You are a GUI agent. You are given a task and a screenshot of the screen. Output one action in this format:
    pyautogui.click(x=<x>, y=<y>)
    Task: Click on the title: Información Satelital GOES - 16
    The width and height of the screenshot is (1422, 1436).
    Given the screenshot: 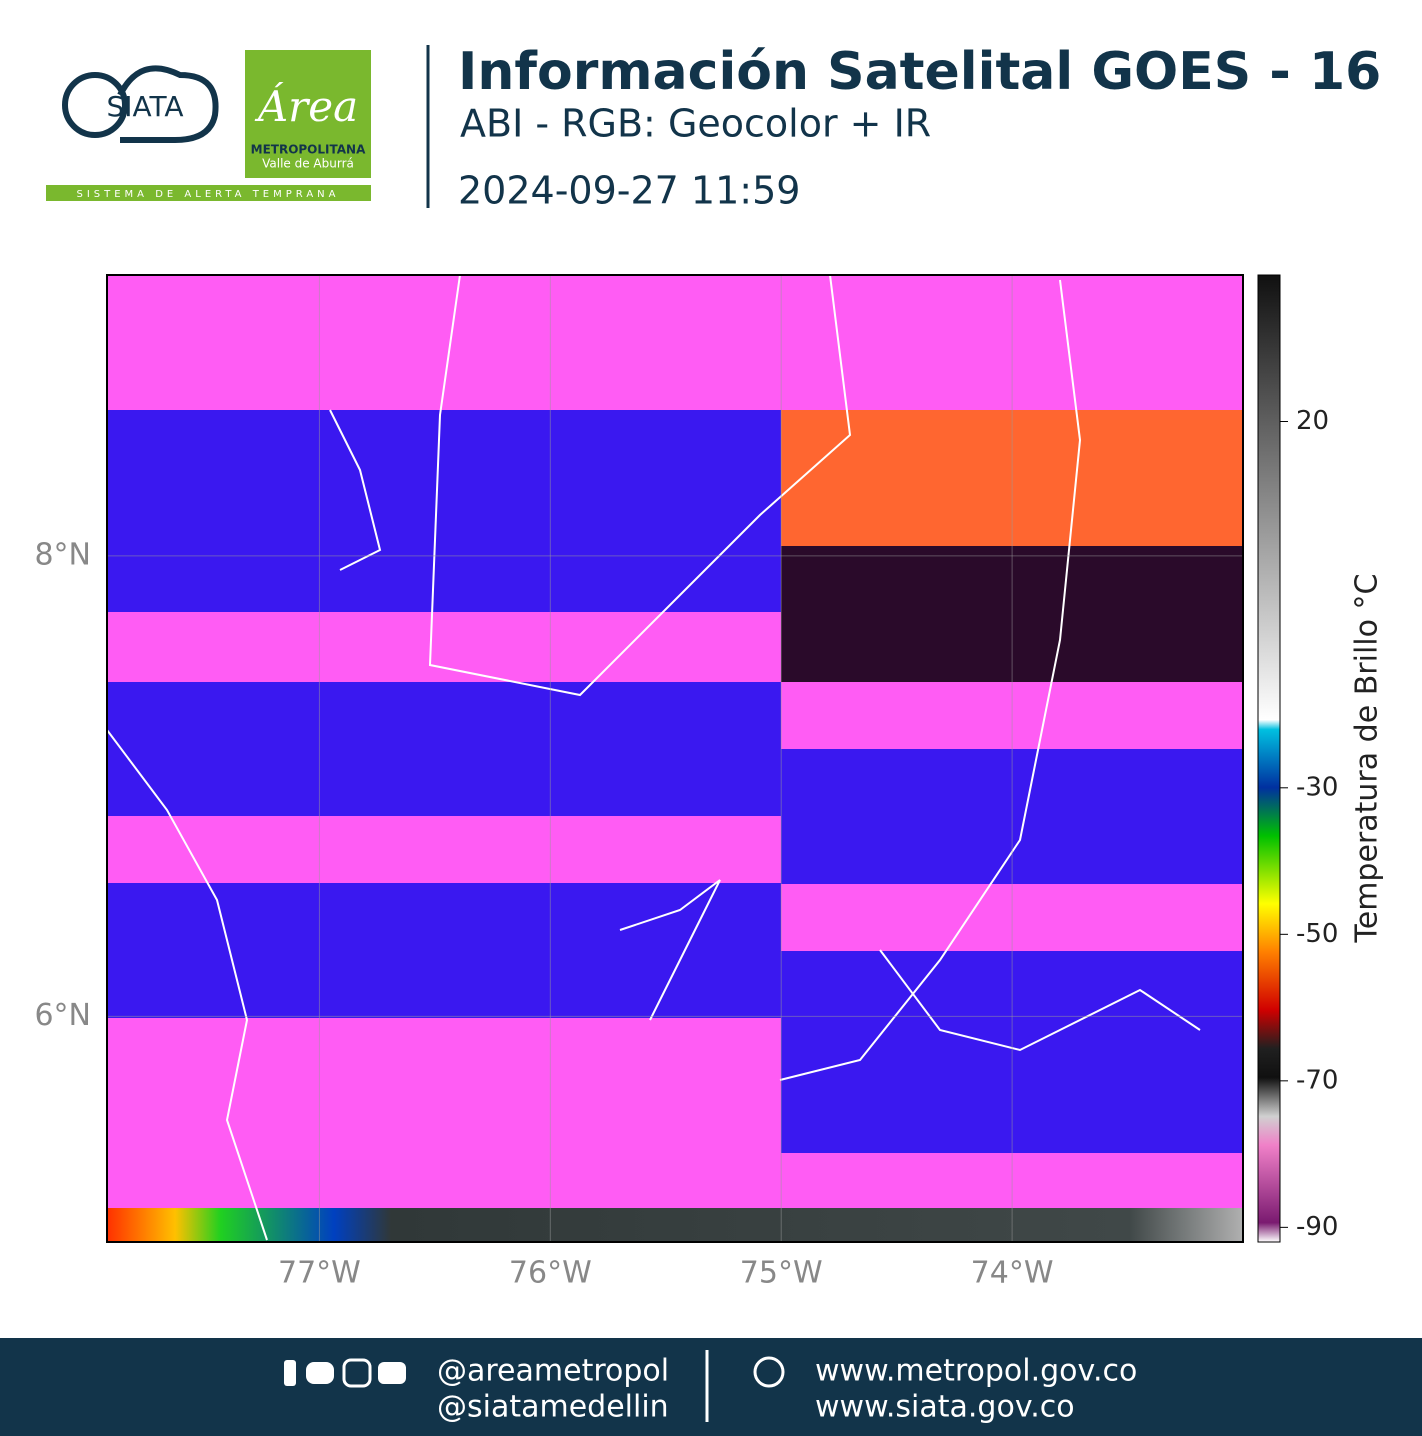 What is the action you would take?
    pyautogui.click(x=919, y=72)
    